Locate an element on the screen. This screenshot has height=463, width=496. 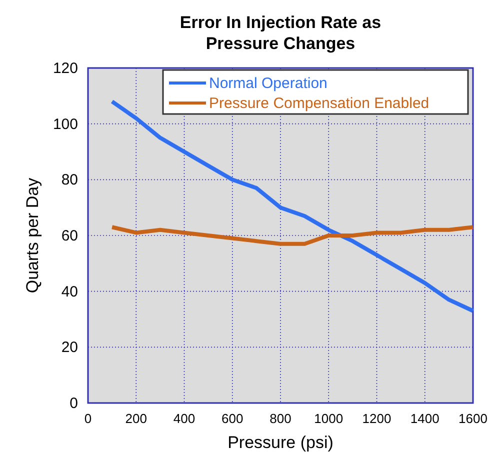
y-tick-label: 120 is located at coordinates (65, 68).